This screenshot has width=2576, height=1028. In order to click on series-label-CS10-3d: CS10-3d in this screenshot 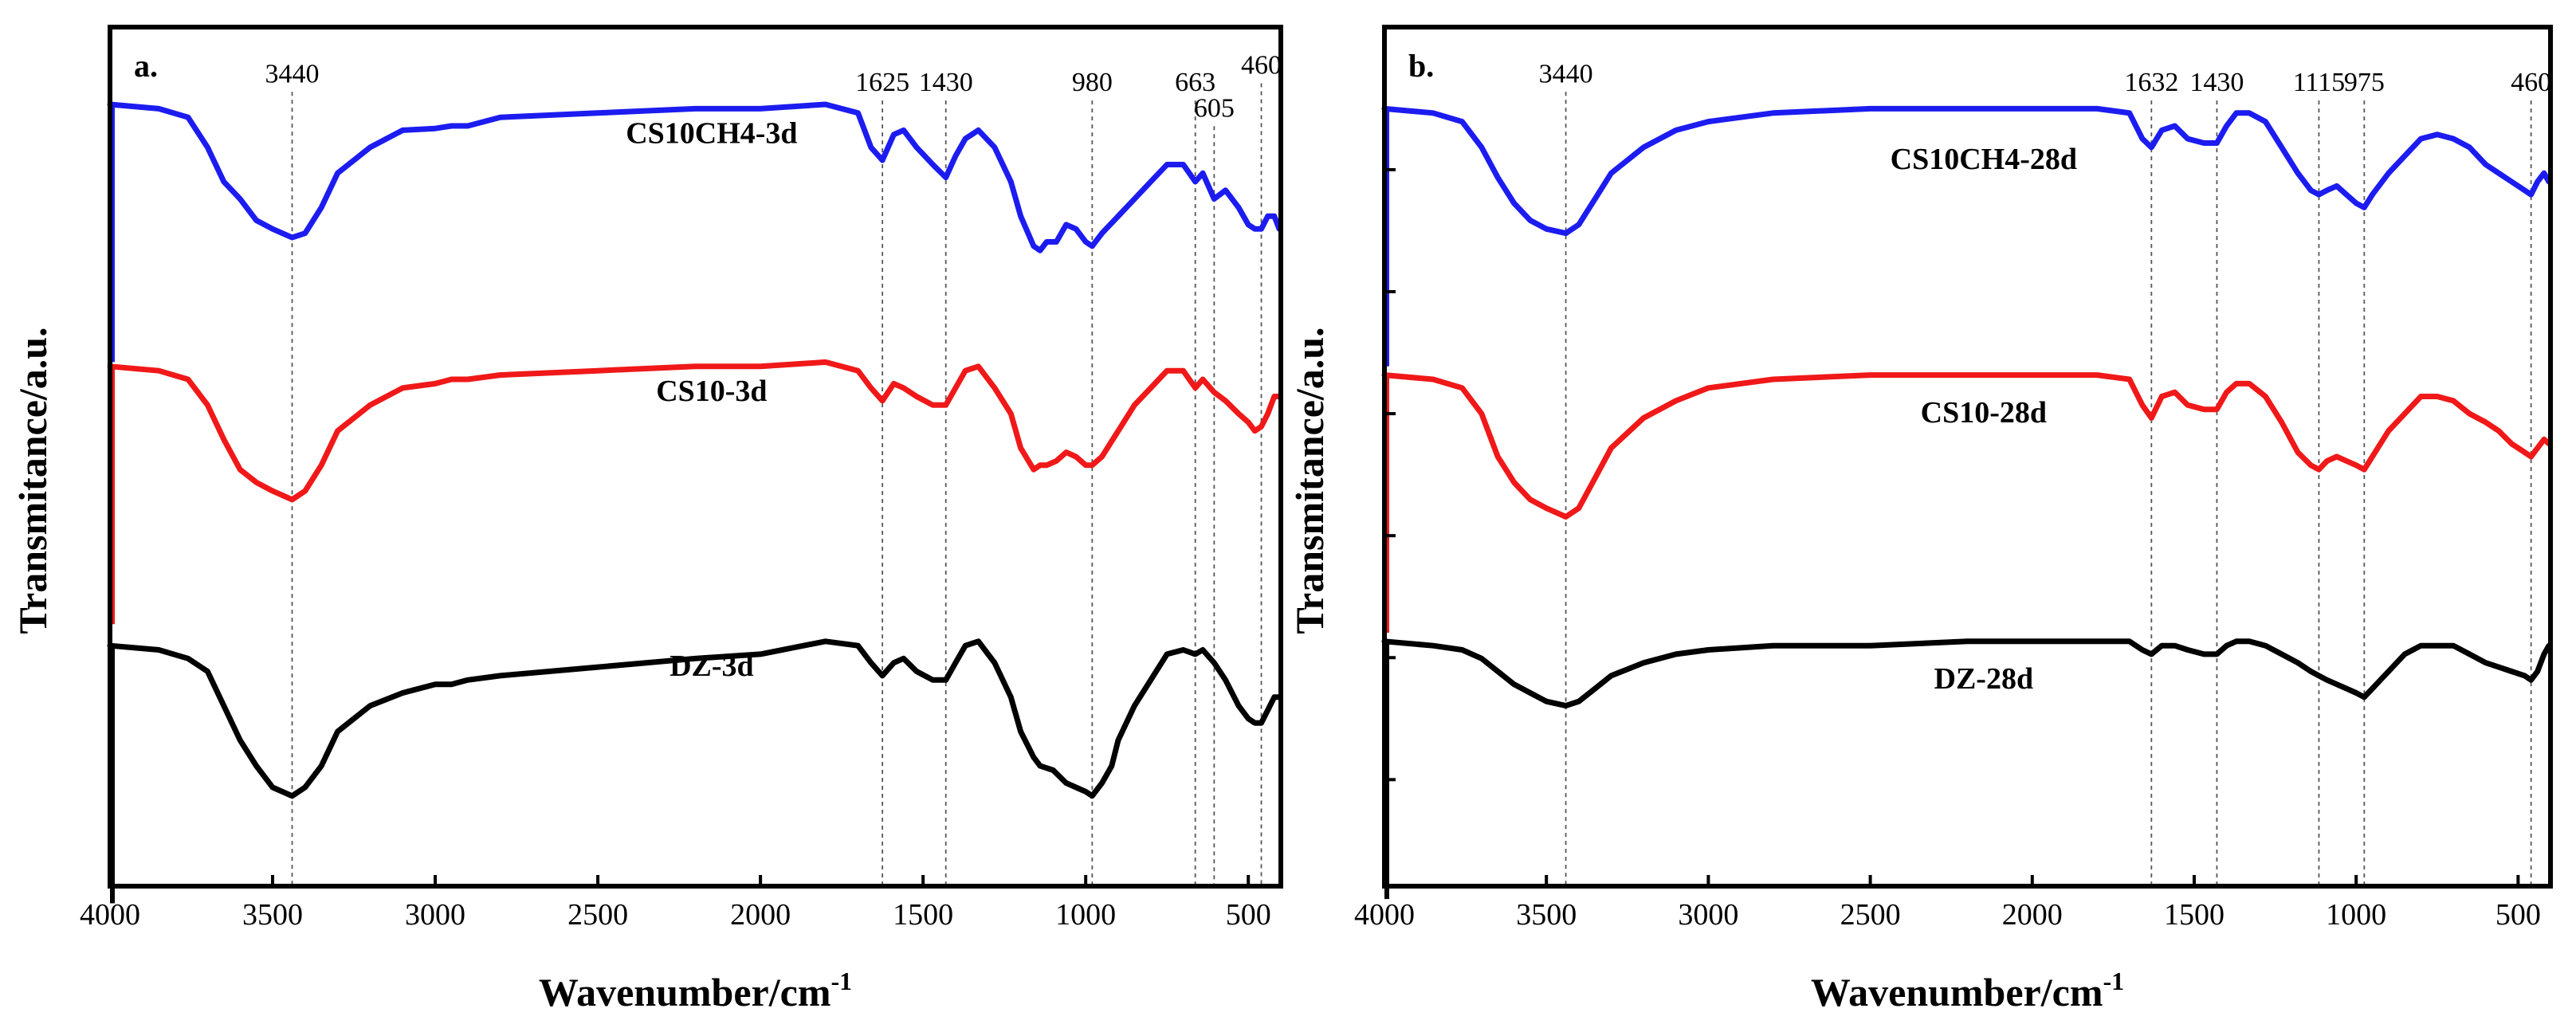, I will do `click(711, 391)`.